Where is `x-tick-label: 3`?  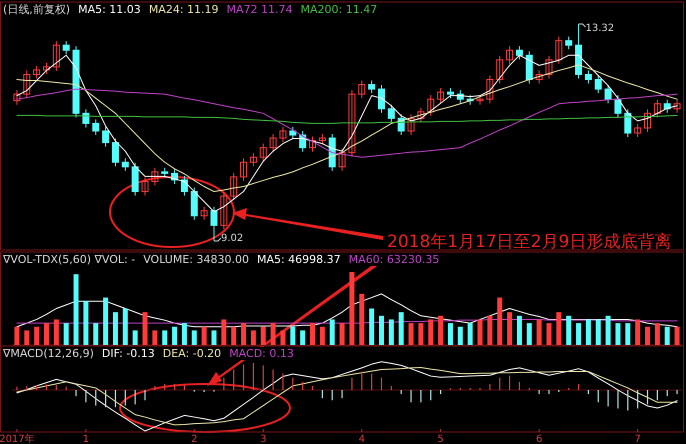 x-tick-label: 3 is located at coordinates (263, 439).